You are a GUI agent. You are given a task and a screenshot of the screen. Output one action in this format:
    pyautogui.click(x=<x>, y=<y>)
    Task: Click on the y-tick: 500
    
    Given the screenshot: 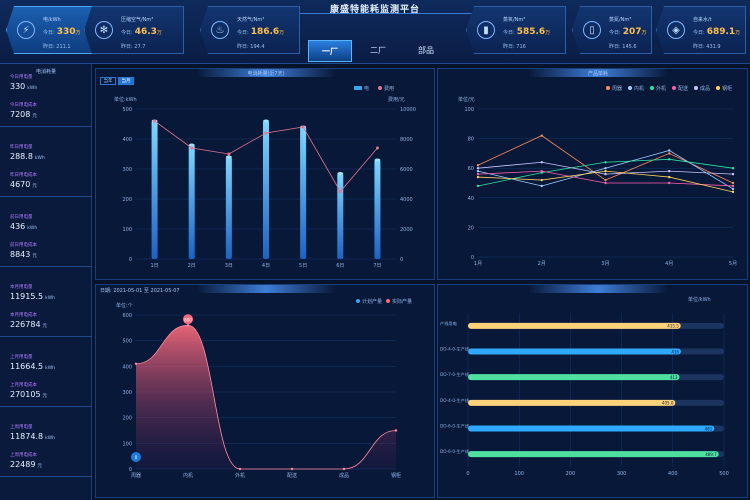 What is the action you would take?
    pyautogui.click(x=127, y=342)
    